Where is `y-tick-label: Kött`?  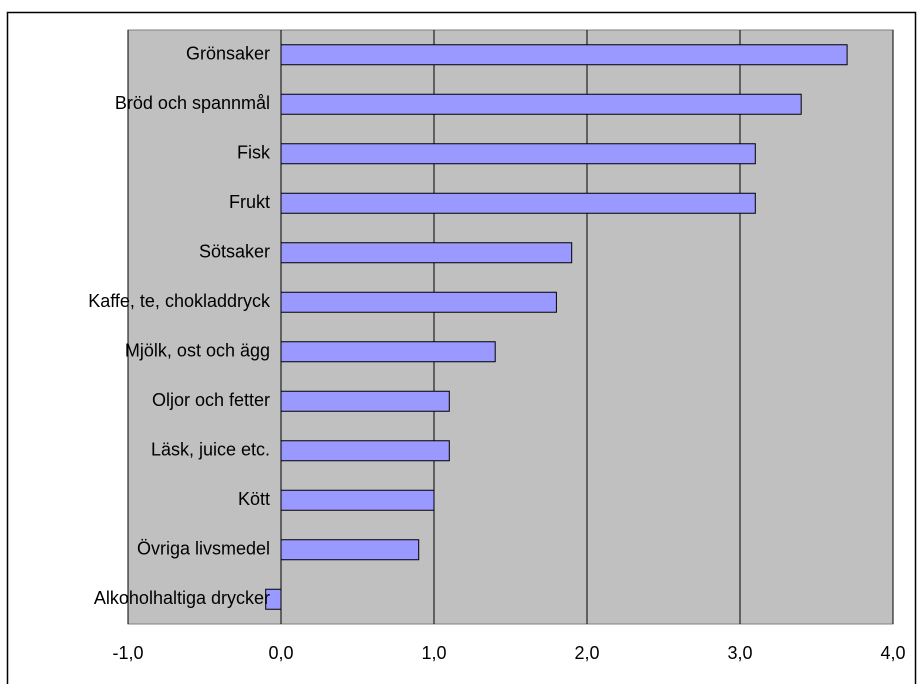
y-tick-label: Kött is located at coordinates (254, 499).